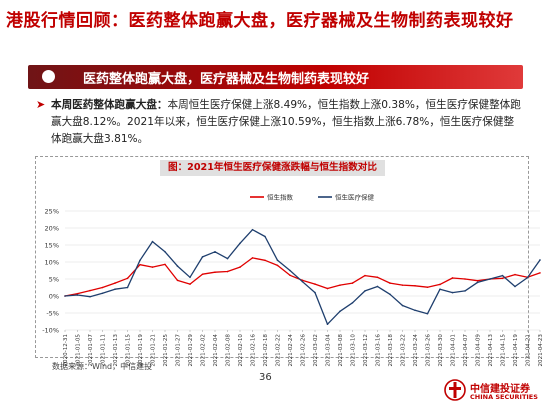 The image size is (550, 412). What do you see at coordinates (272, 168) in the screenshot?
I see `chart-title: 图：2021年恒生医疗保健涨跌幅与恒生指数对比` at bounding box center [272, 168].